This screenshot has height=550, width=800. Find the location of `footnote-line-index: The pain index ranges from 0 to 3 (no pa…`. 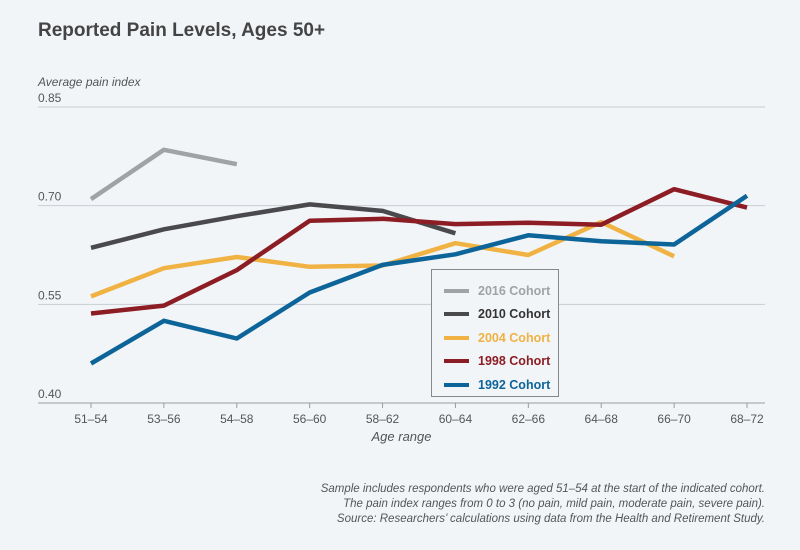

footnote-line-index: The pain index ranges from 0 to 3 (no pa… is located at coordinates (554, 504).